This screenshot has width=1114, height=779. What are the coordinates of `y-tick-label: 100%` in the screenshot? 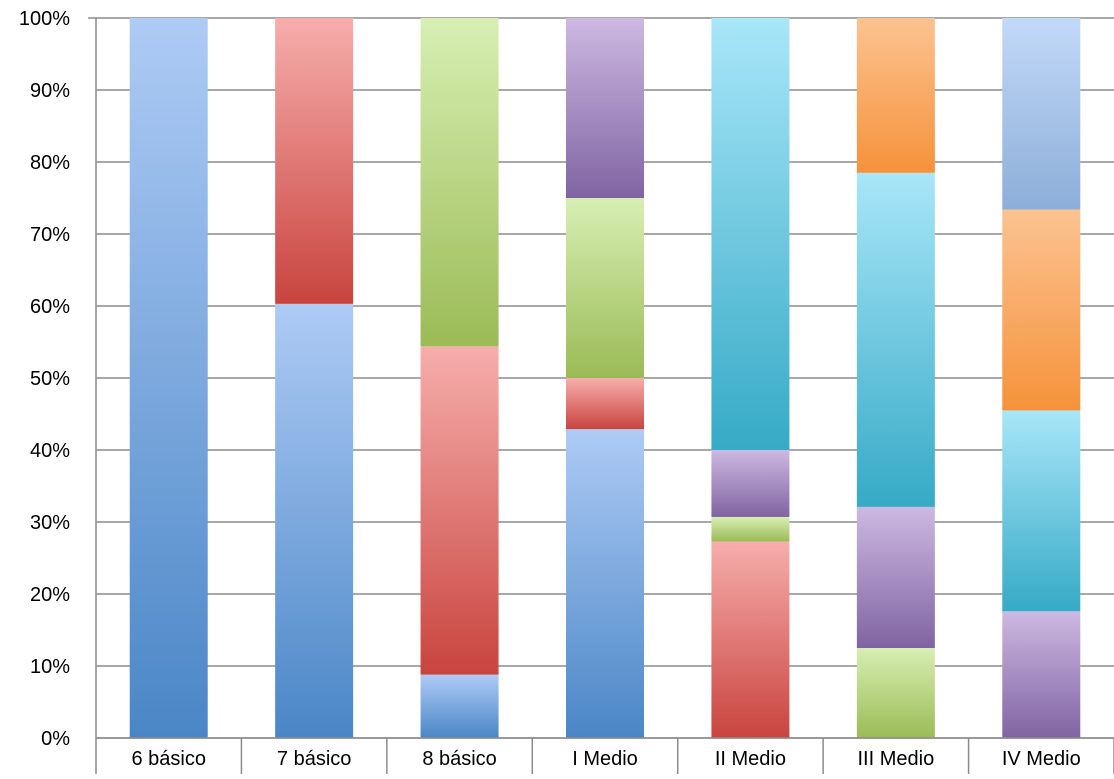 It's located at (44, 19).